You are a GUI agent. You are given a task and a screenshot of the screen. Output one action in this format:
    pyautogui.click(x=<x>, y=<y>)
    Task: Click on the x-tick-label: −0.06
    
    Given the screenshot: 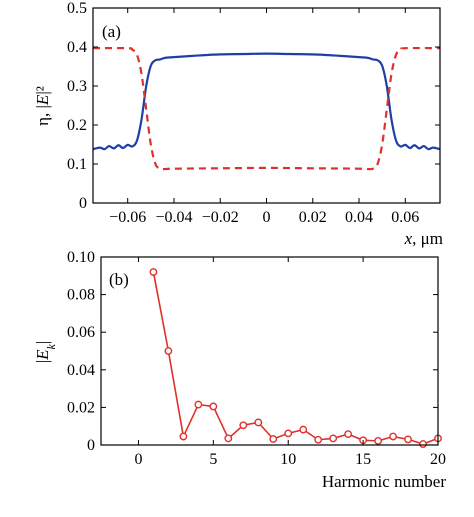 What is the action you would take?
    pyautogui.click(x=127, y=217)
    